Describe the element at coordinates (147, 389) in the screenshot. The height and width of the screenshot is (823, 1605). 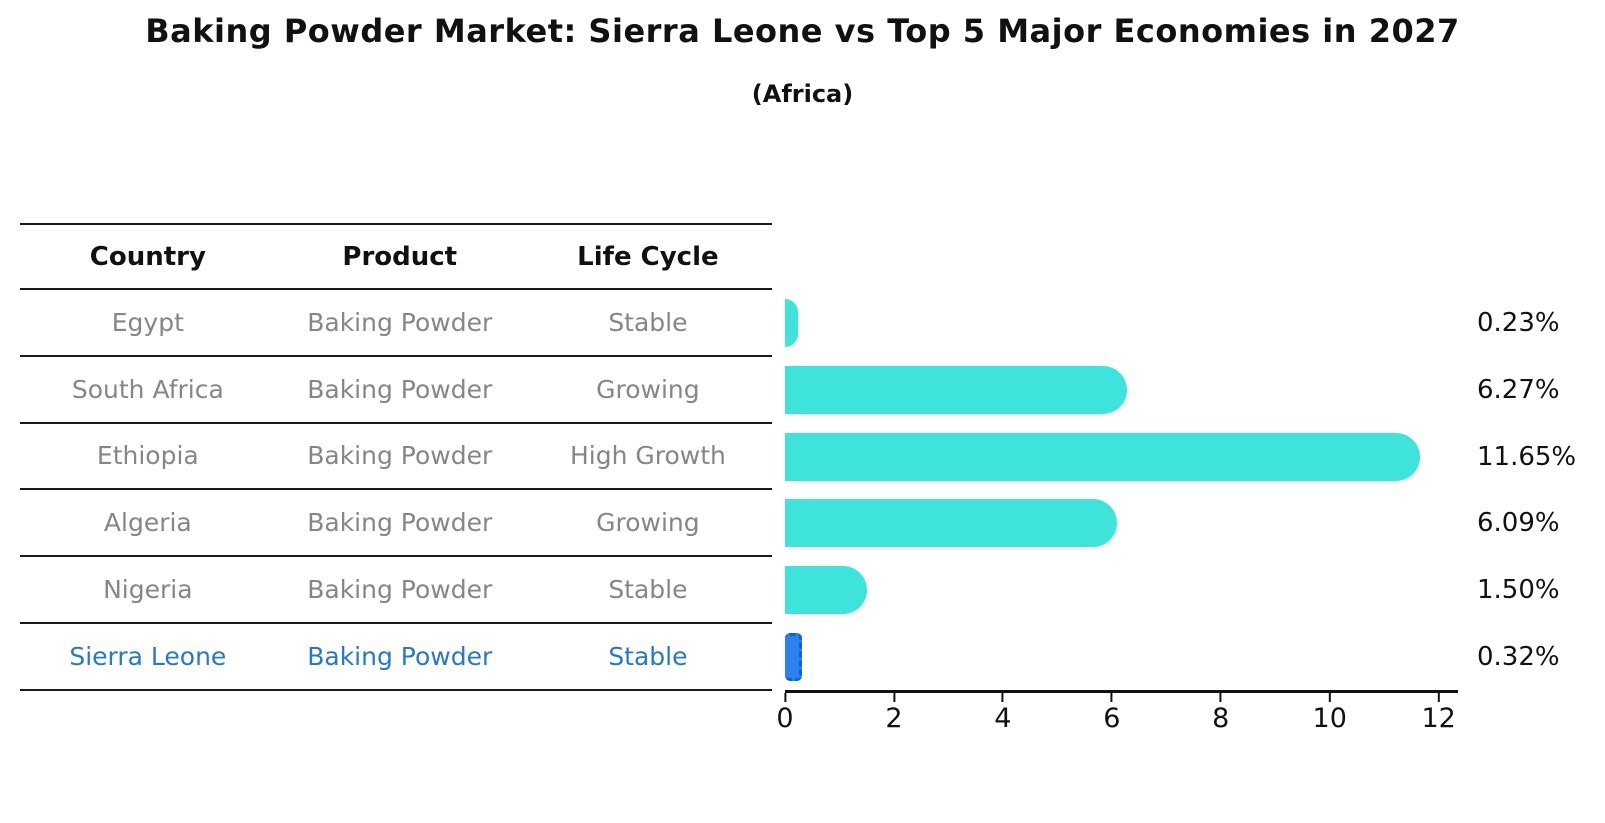
I see `cell-country: South Africa` at that location.